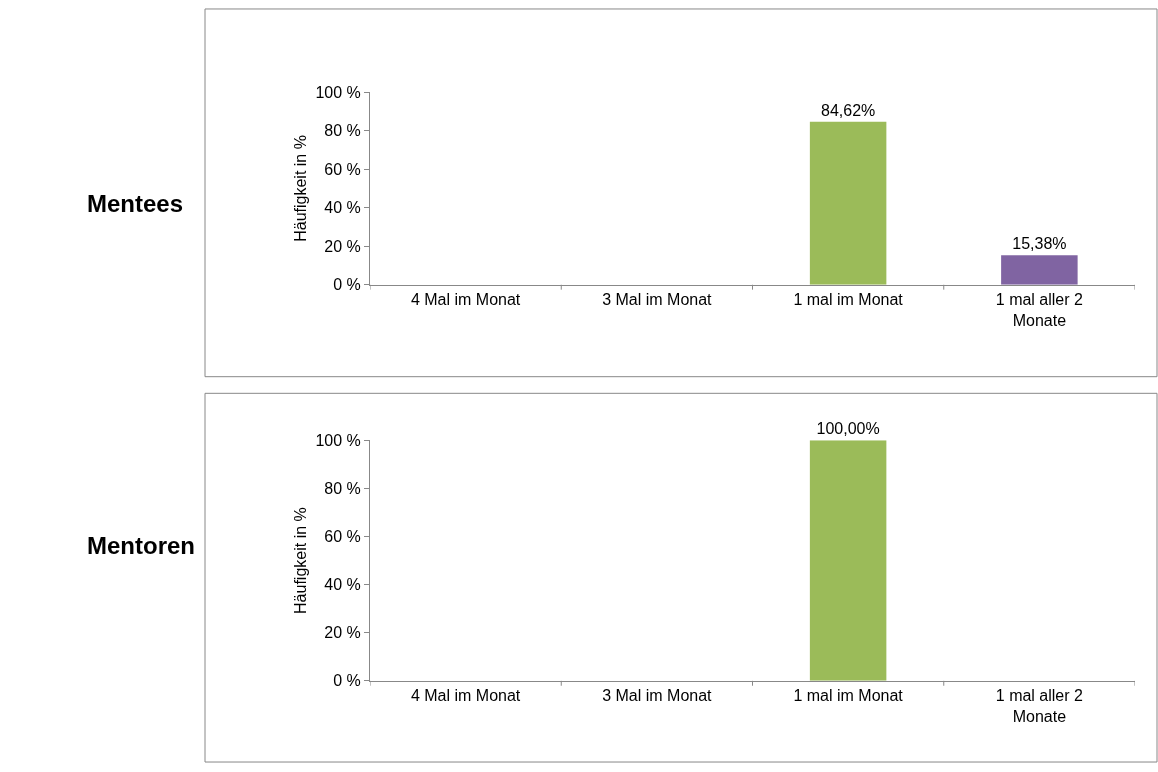 This screenshot has width=1158, height=772. What do you see at coordinates (141, 545) in the screenshot?
I see `text: Mentoren` at bounding box center [141, 545].